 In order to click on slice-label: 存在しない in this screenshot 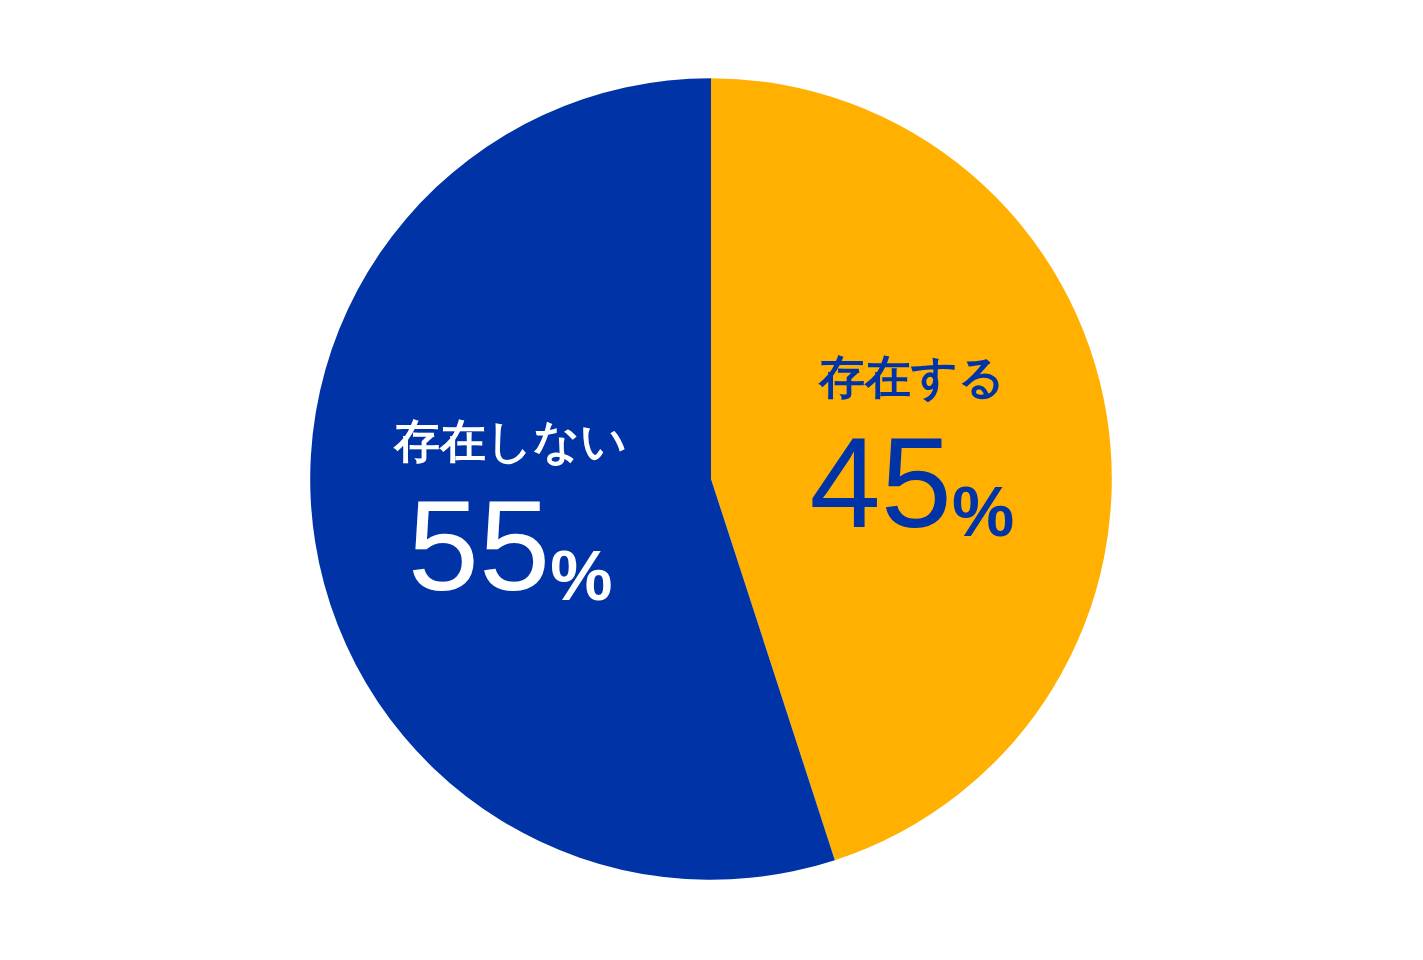, I will do `click(509, 440)`.